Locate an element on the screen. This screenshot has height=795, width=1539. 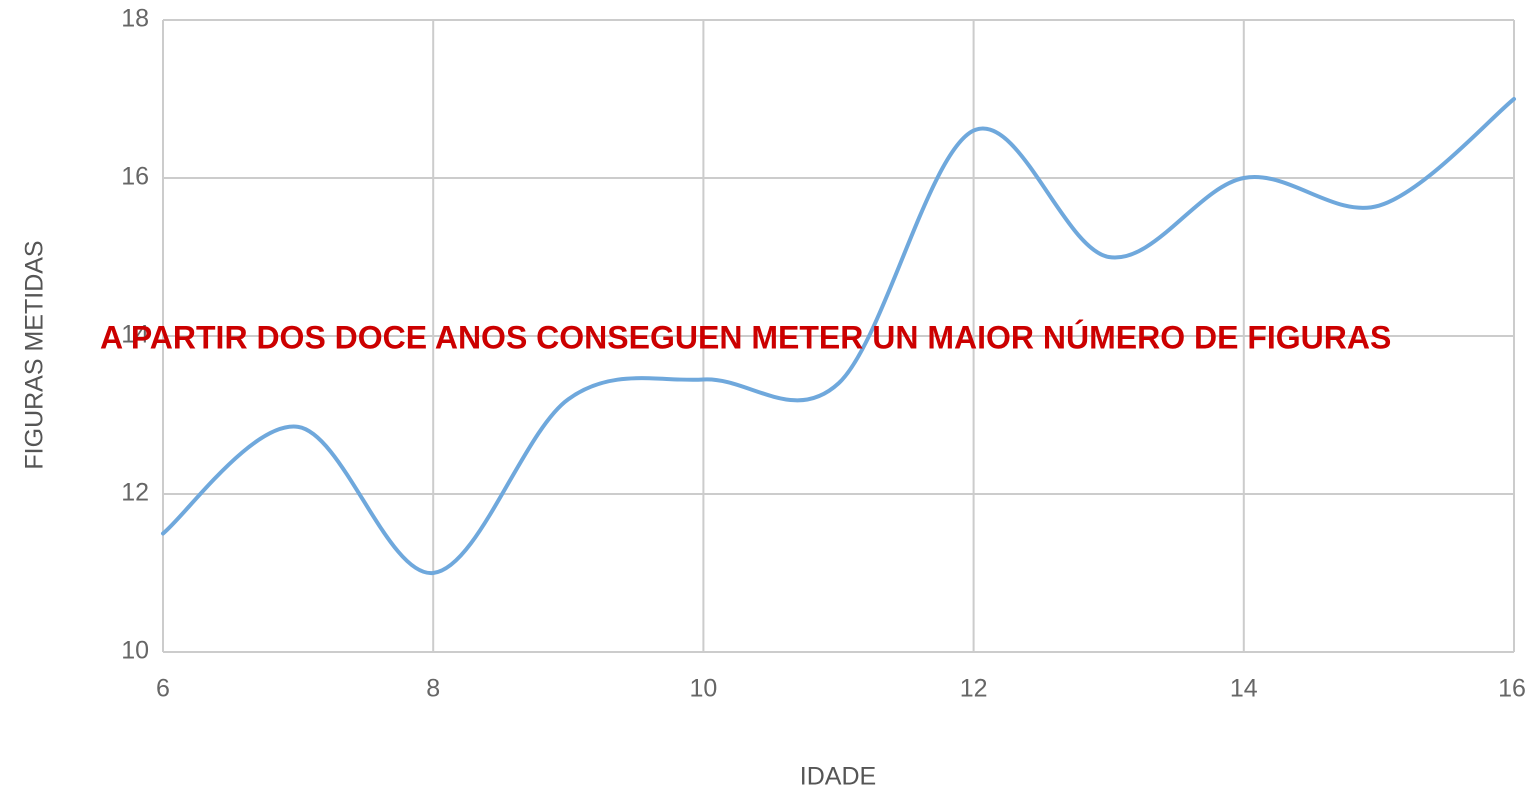
x-tick-label: 10 is located at coordinates (703, 689).